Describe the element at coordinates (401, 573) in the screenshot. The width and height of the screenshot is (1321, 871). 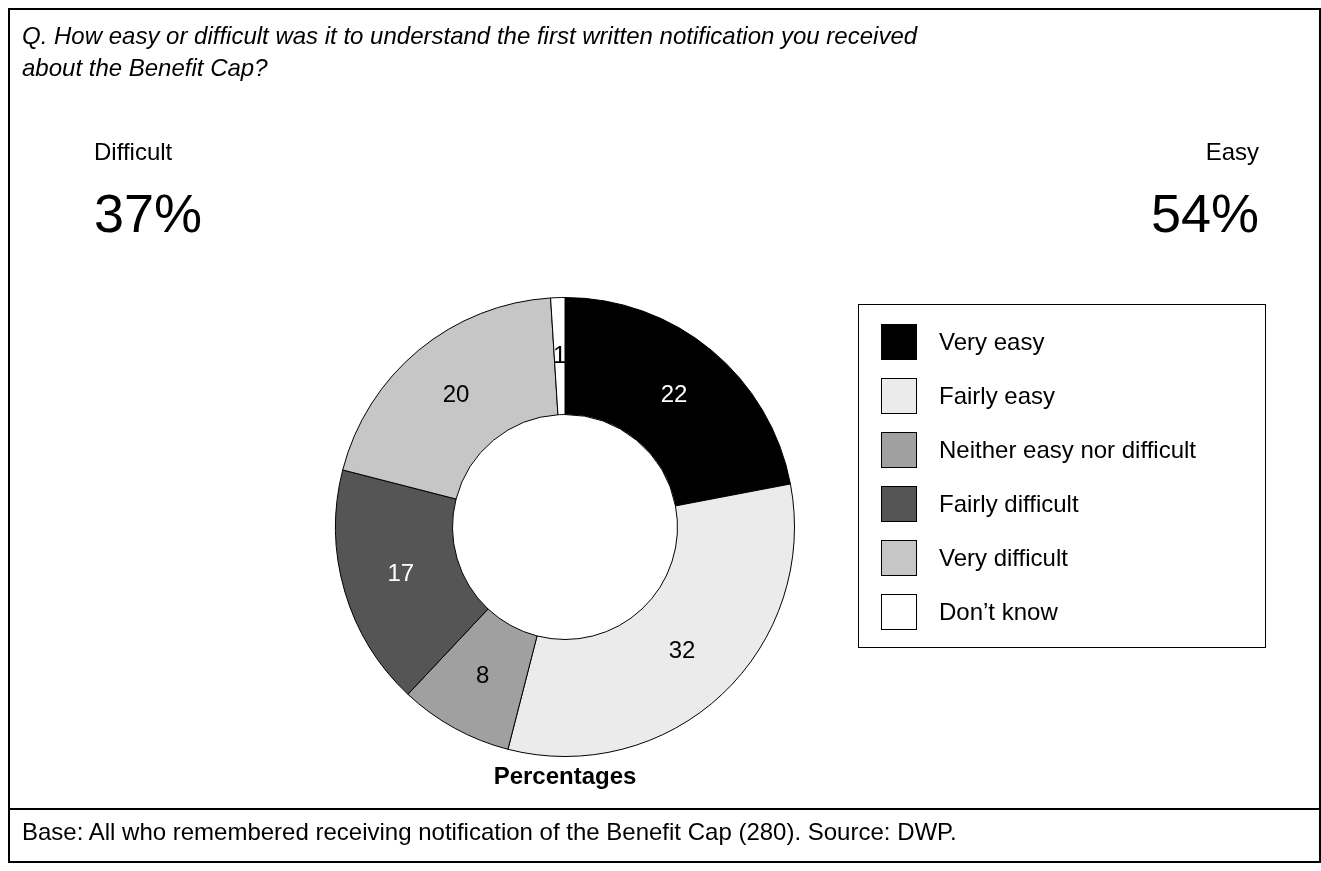
I see `data-label: 17` at that location.